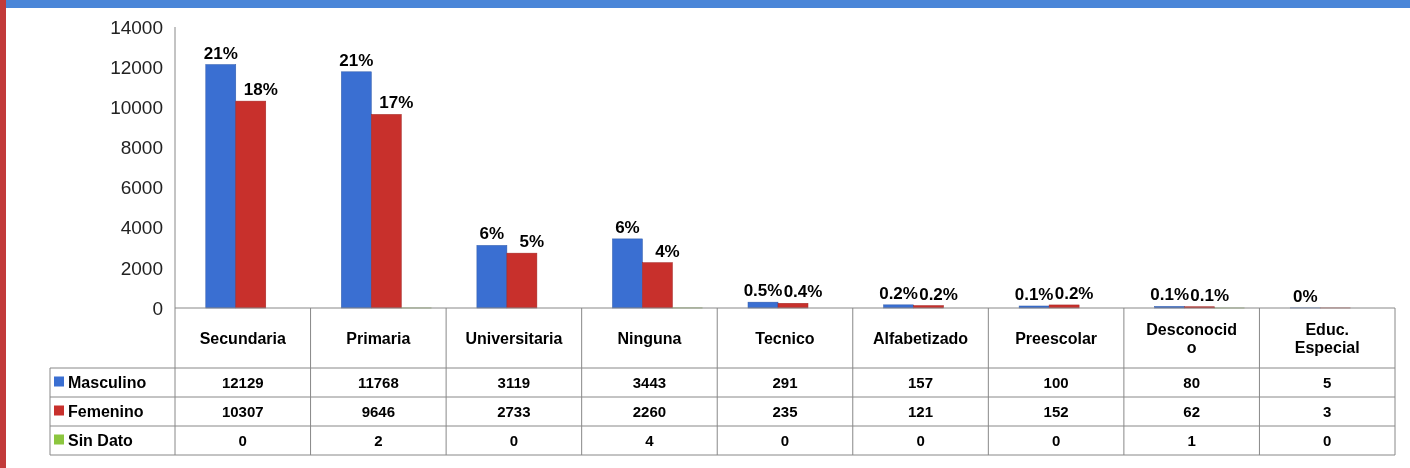 Image resolution: width=1410 pixels, height=468 pixels. I want to click on y-tick-label: 10000, so click(136, 107).